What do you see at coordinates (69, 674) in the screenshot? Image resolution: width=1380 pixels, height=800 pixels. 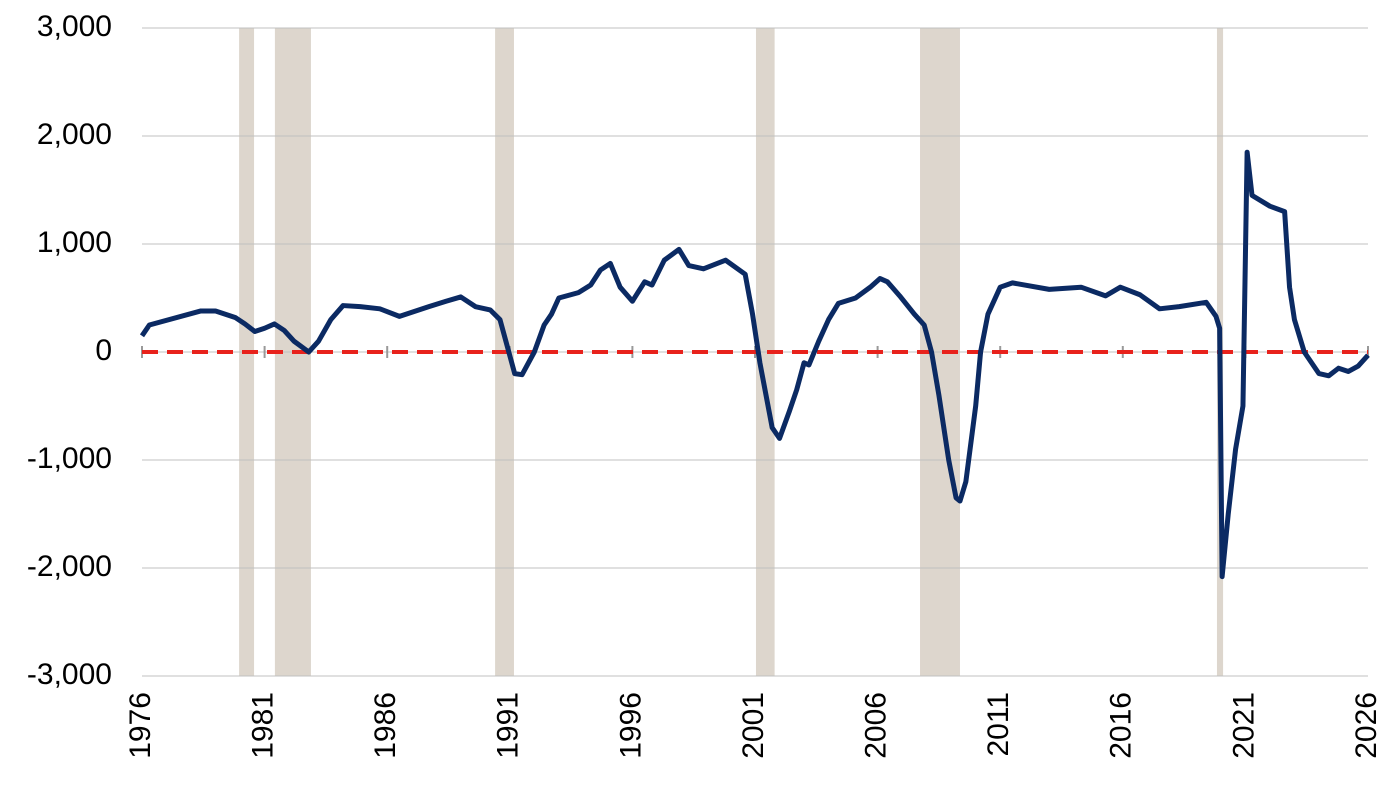 I see `y-tick-label: -3,000` at bounding box center [69, 674].